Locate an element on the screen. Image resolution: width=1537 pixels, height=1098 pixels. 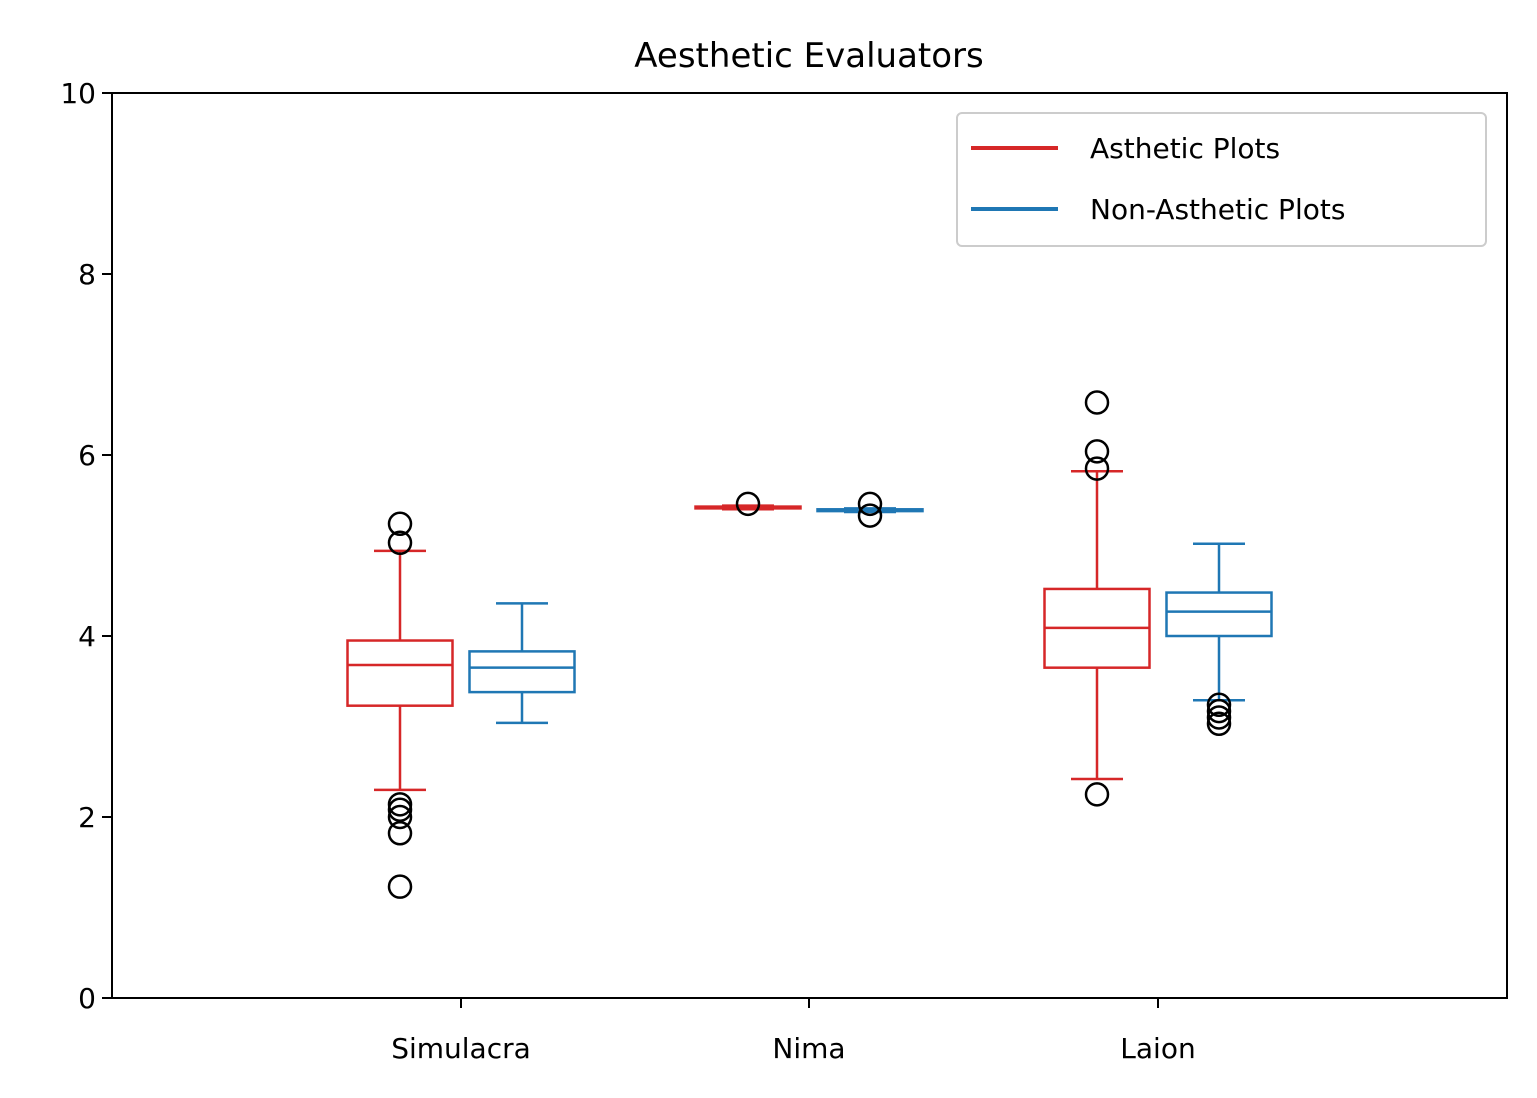
y-tick-label: 10 is located at coordinates (78, 93).